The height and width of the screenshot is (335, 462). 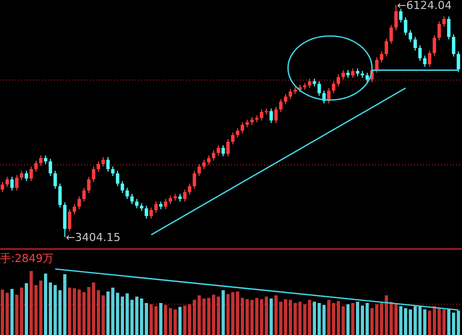 I want to click on text: 手:2849万, so click(x=27, y=258).